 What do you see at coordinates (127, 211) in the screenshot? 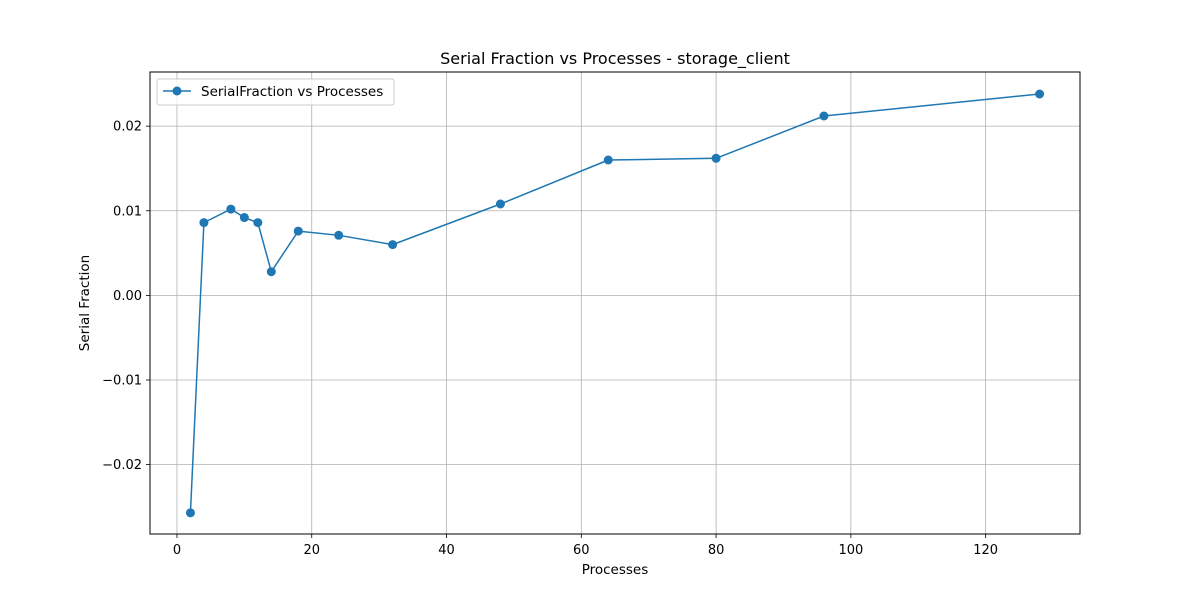
I see `y-tick-label: 0.01` at bounding box center [127, 211].